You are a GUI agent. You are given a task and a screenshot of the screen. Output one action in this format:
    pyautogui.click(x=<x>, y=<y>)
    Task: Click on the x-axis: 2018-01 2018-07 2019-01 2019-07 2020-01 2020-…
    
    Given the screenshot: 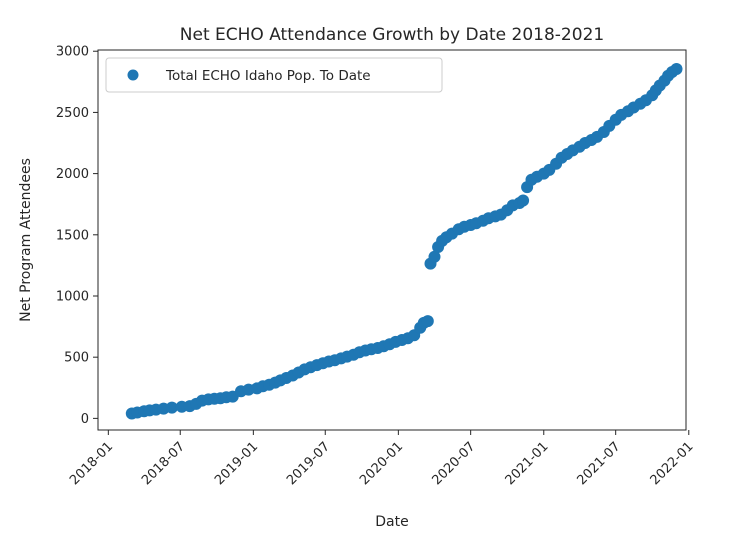 What is the action you would take?
    pyautogui.click(x=382, y=459)
    